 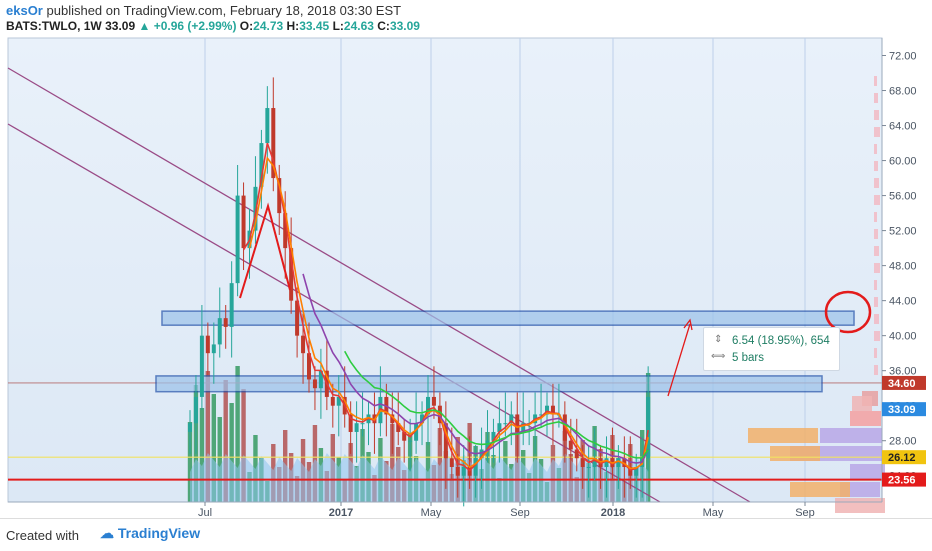 What do you see at coordinates (903, 267) in the screenshot?
I see `y-tick-label: 48.00` at bounding box center [903, 267].